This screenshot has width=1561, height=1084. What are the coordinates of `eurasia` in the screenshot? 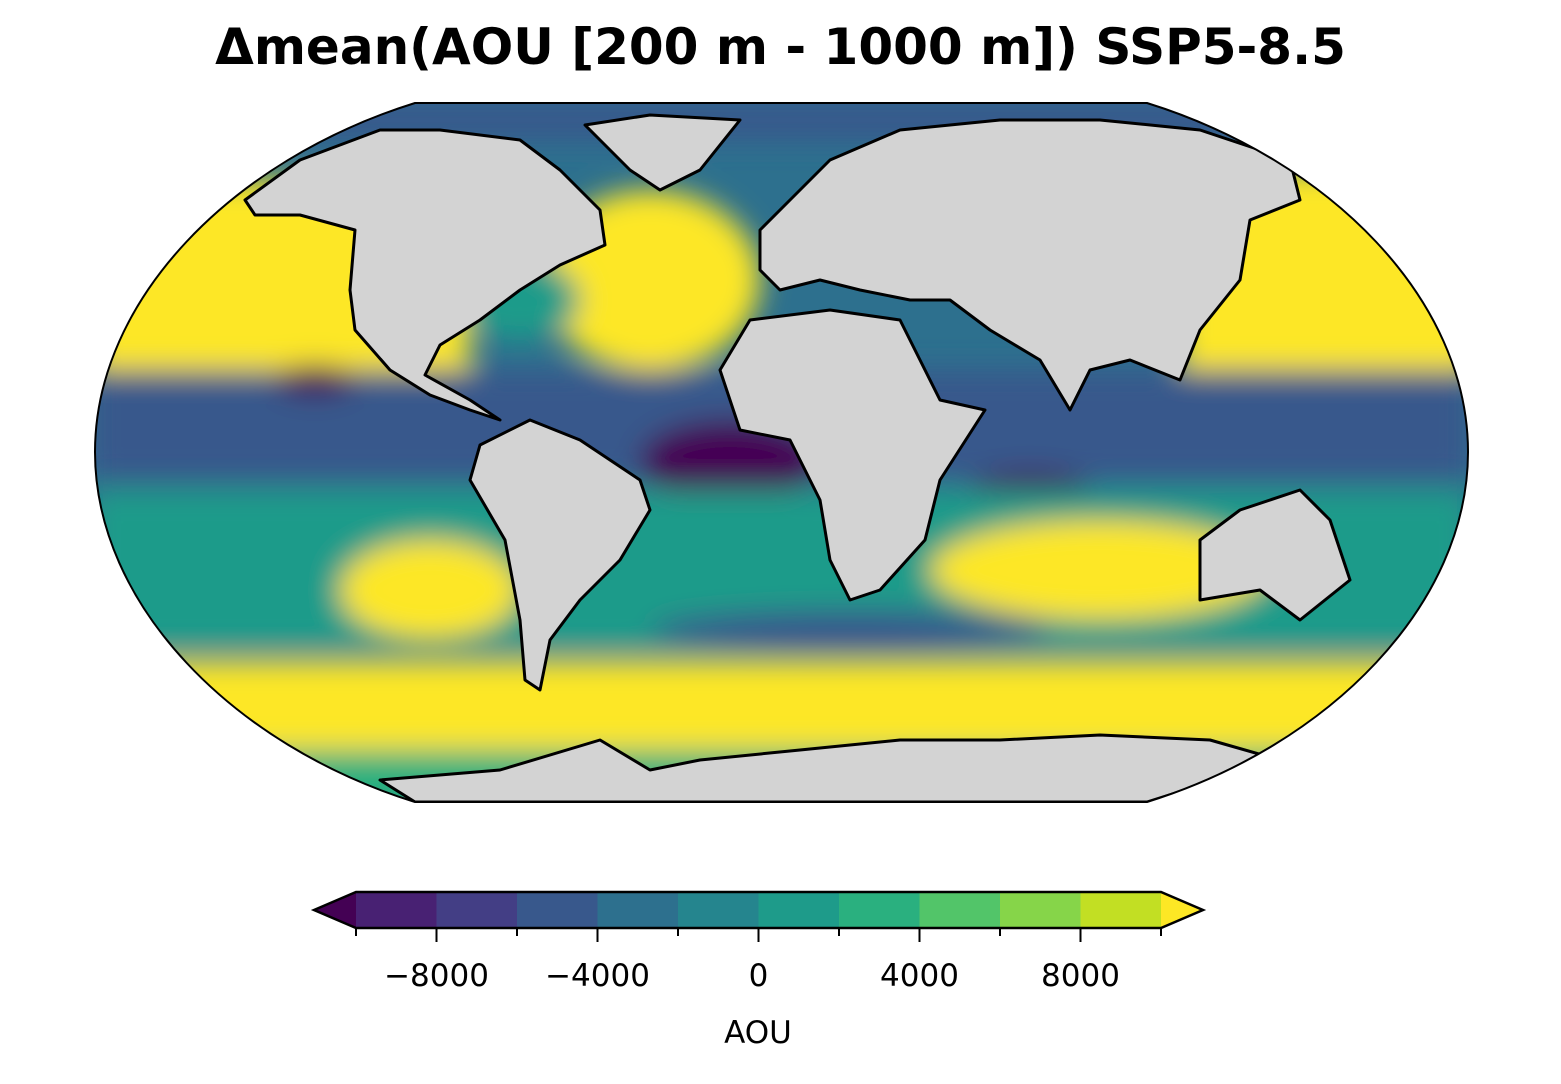 It's located at (1030, 265).